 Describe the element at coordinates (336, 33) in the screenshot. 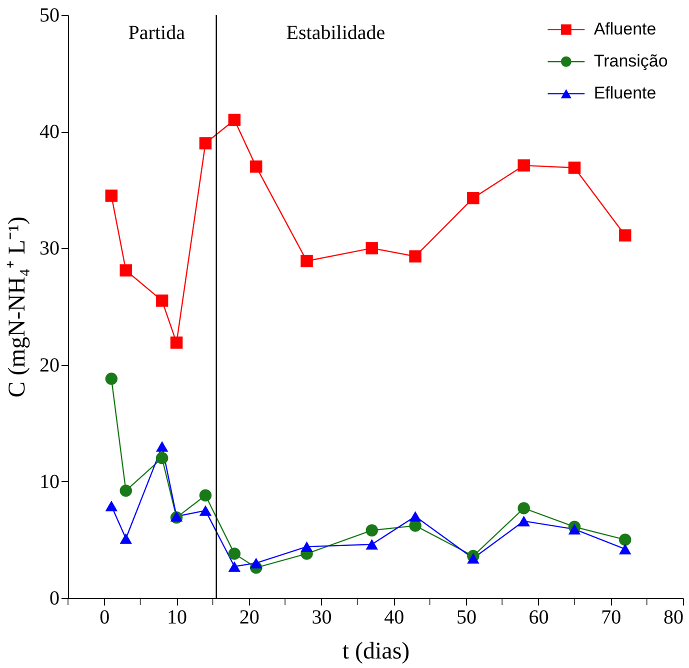

I see `annotation: Estabilidade` at that location.